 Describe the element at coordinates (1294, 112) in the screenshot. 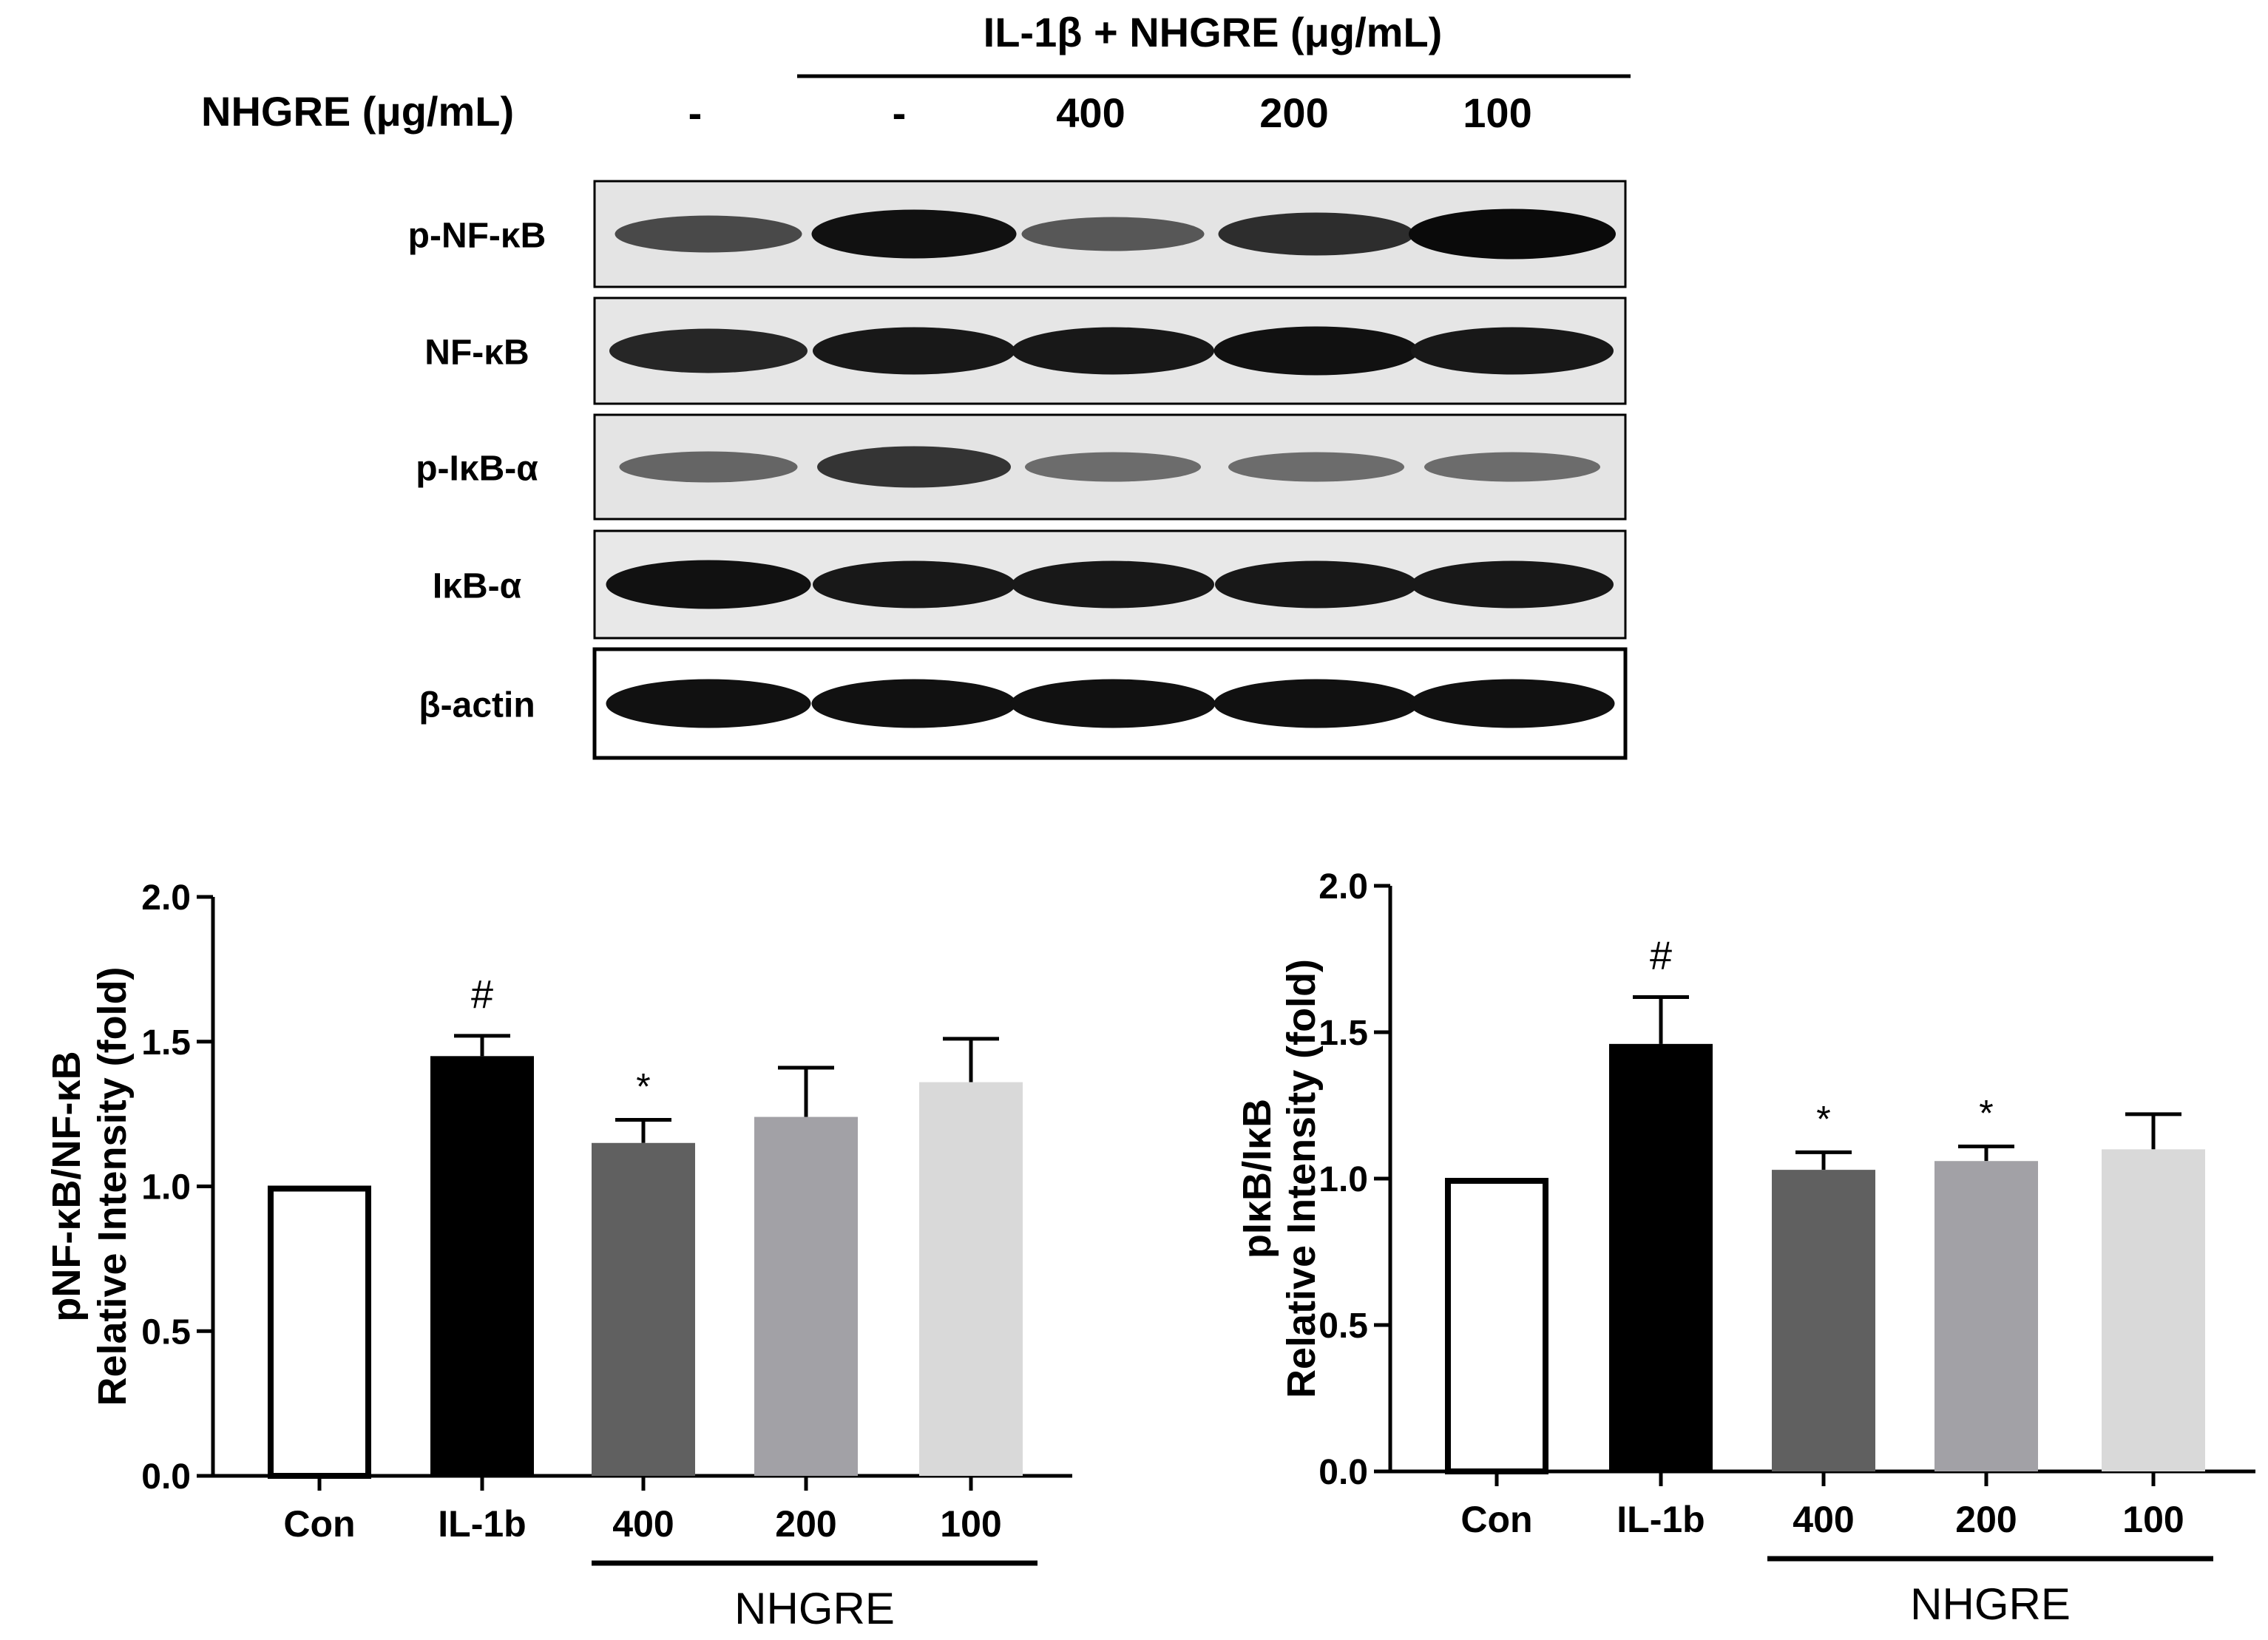

I see `blot-lane-label: 200` at that location.